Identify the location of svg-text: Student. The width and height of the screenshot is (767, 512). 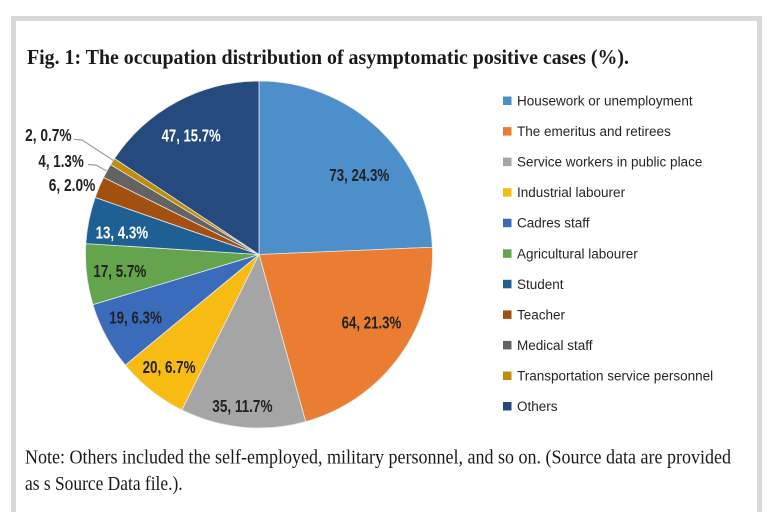
(540, 284).